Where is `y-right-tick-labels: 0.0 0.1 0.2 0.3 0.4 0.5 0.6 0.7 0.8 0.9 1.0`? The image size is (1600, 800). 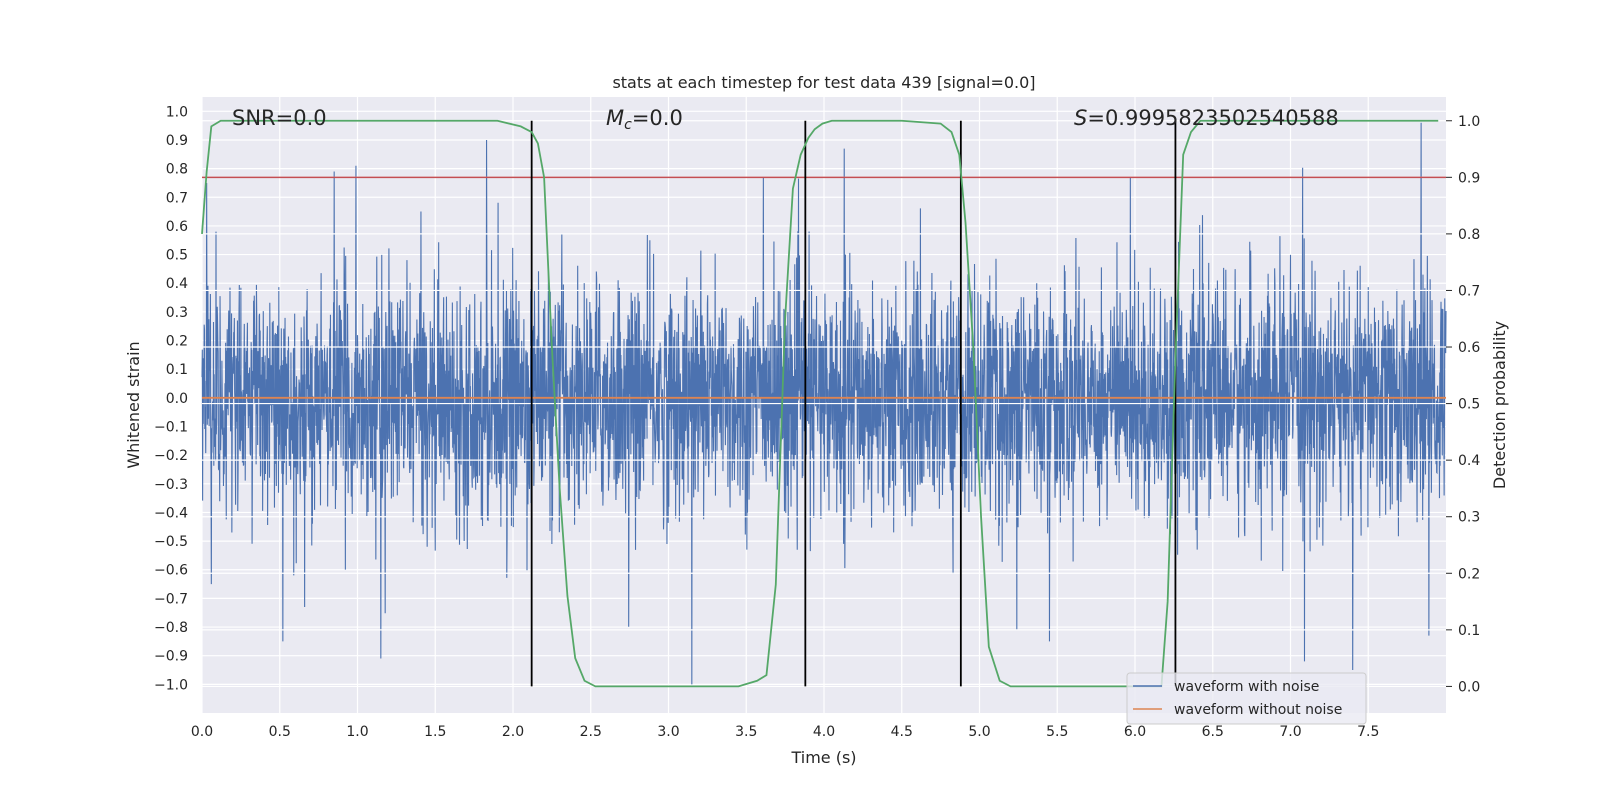 y-right-tick-labels: 0.0 0.1 0.2 0.3 0.4 0.5 0.6 0.7 0.8 0.9 1.0 is located at coordinates (1463, 404).